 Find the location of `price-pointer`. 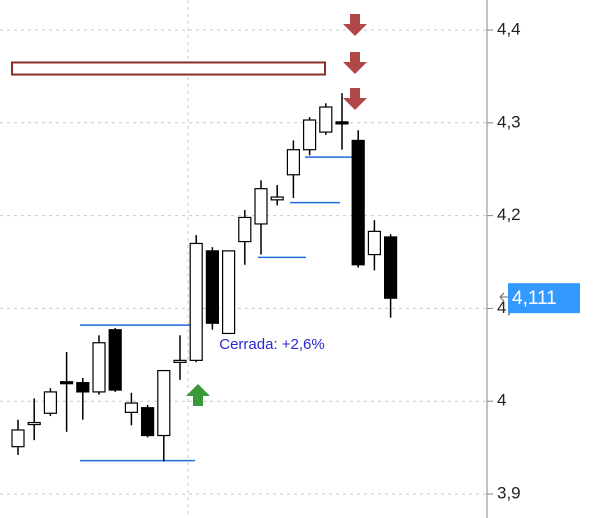

price-pointer is located at coordinates (503, 297).